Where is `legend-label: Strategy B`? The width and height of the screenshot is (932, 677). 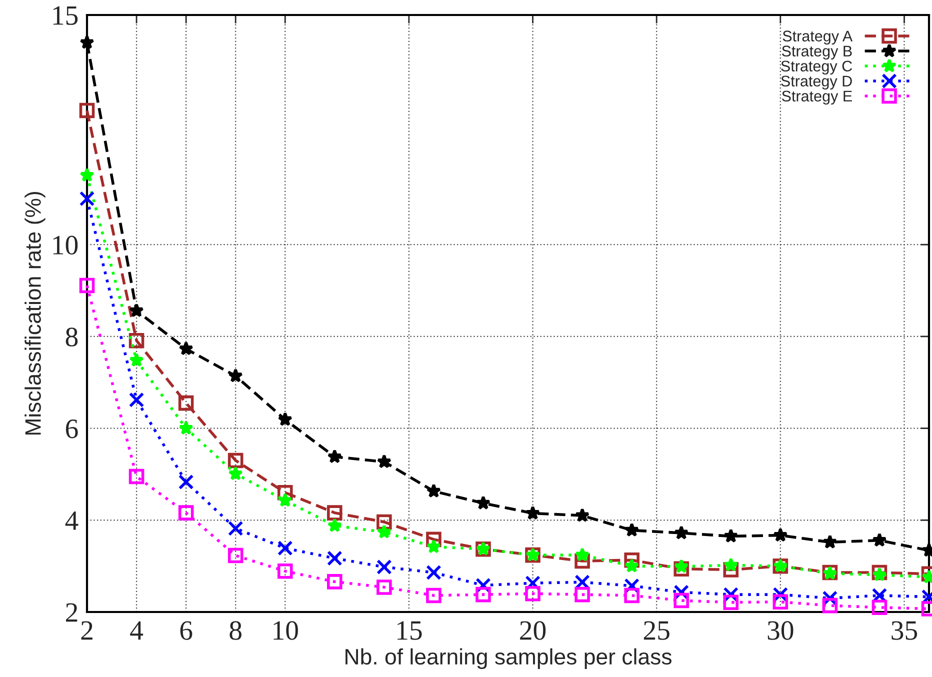
legend-label: Strategy B is located at coordinates (817, 53).